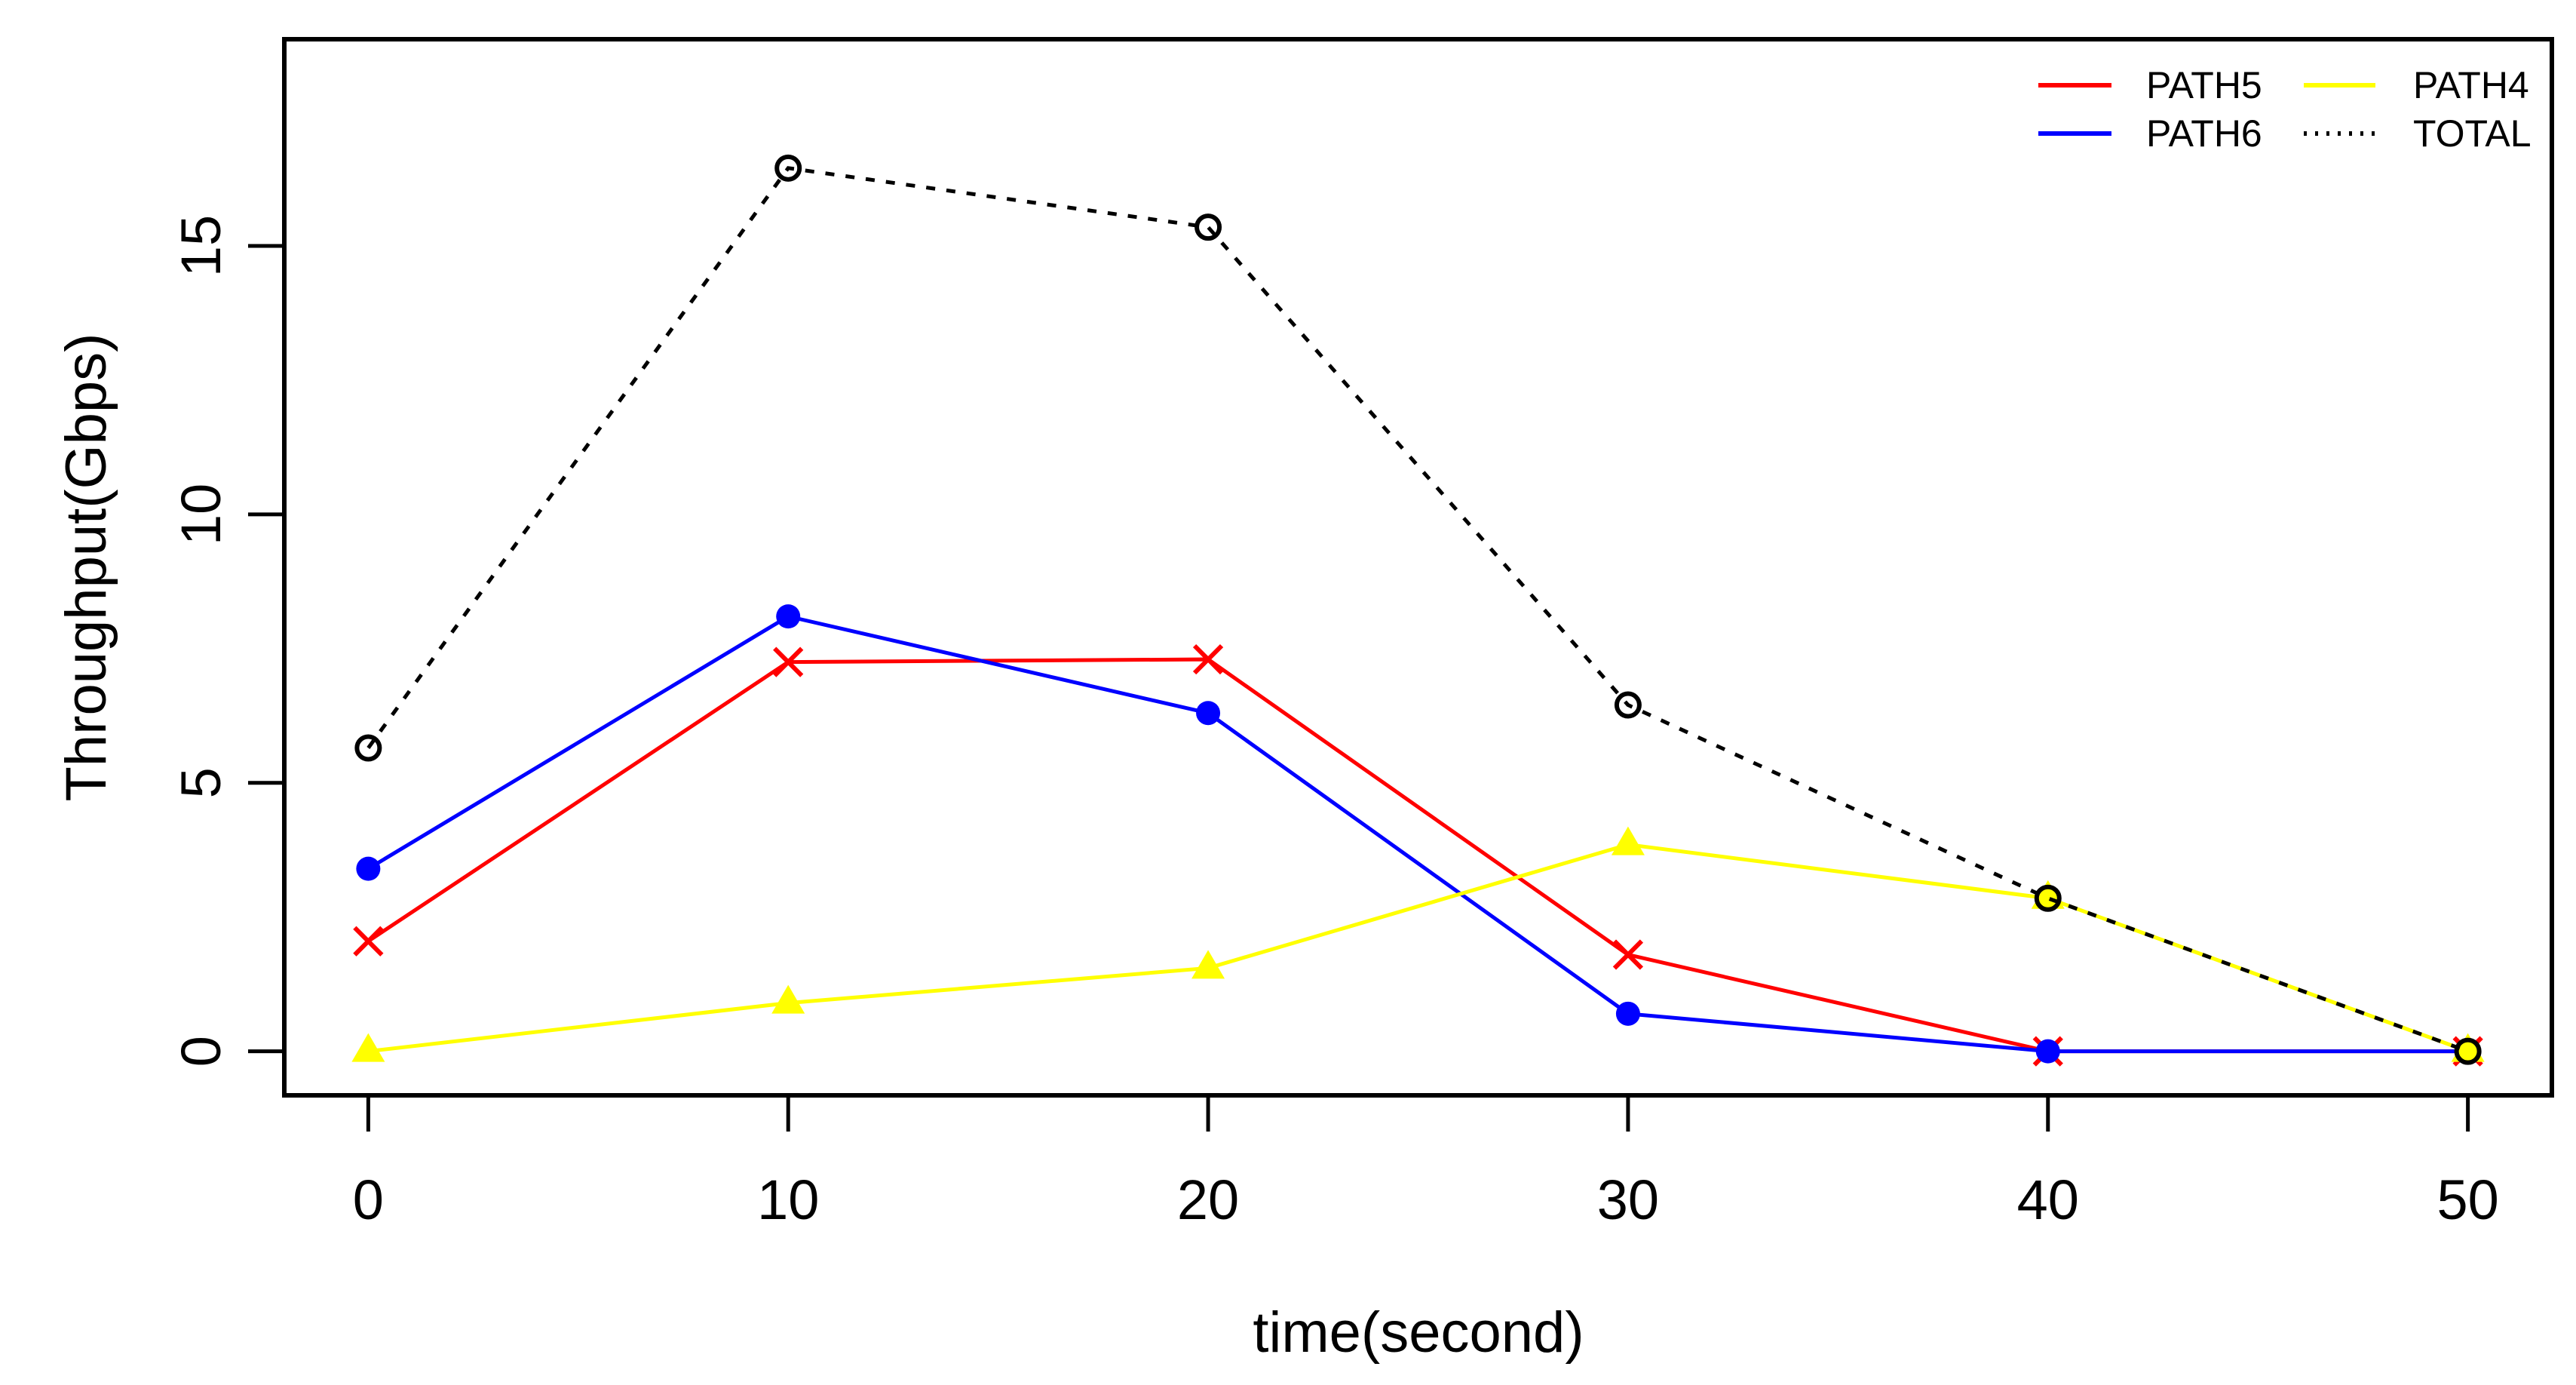  Describe the element at coordinates (2204, 133) in the screenshot. I see `legend-label-PATH6: PATH6` at that location.